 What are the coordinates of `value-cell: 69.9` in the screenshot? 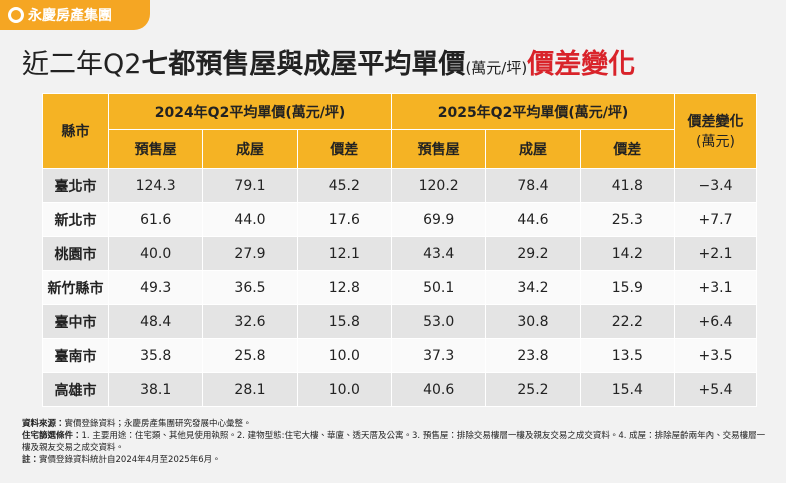 It's located at (438, 219).